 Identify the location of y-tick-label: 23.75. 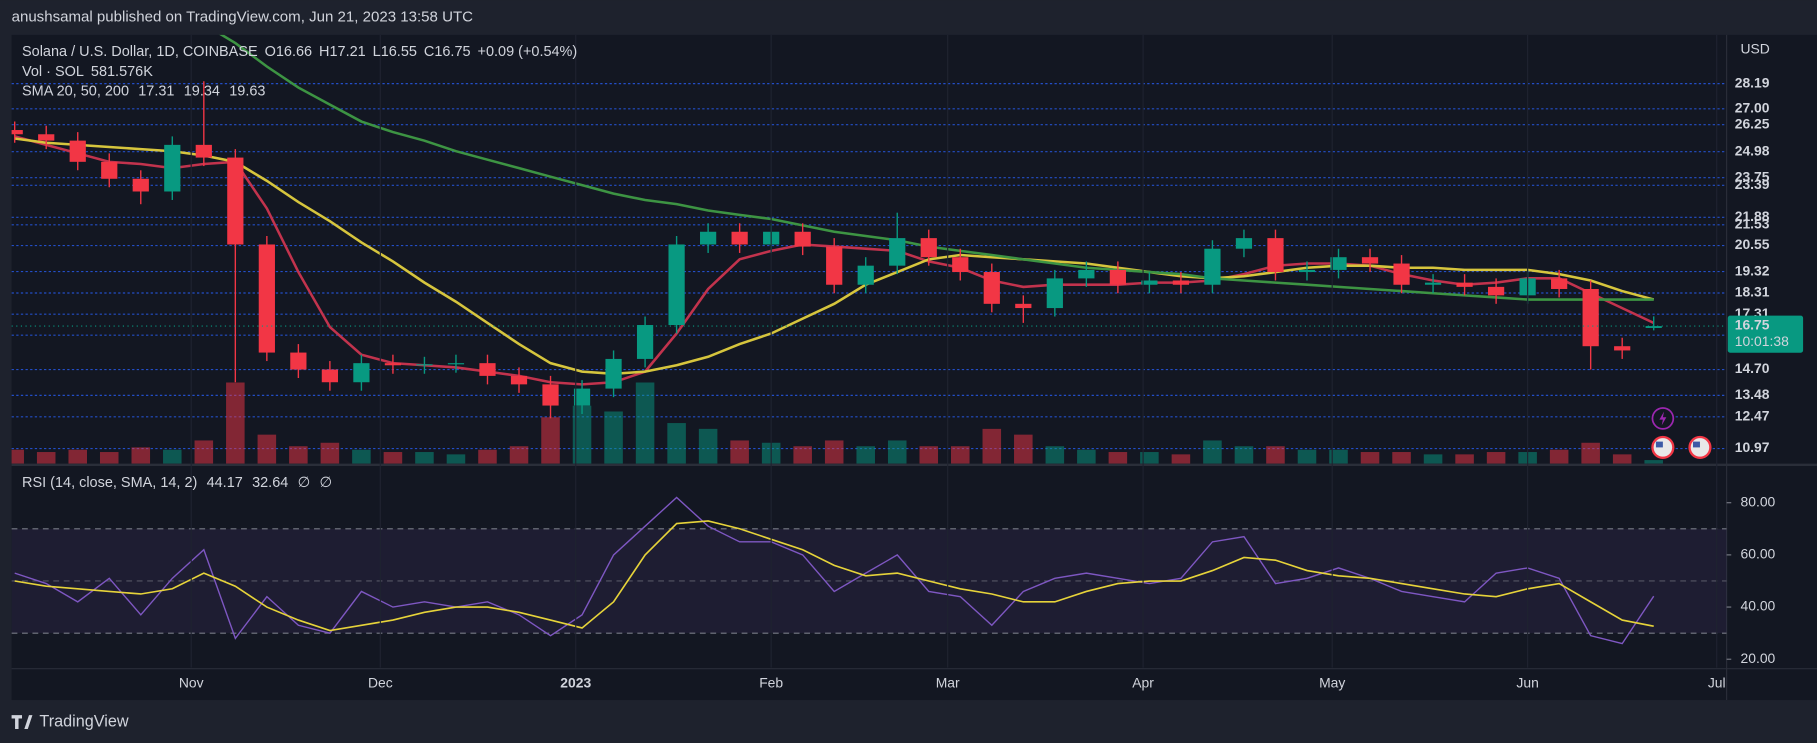
(1752, 176).